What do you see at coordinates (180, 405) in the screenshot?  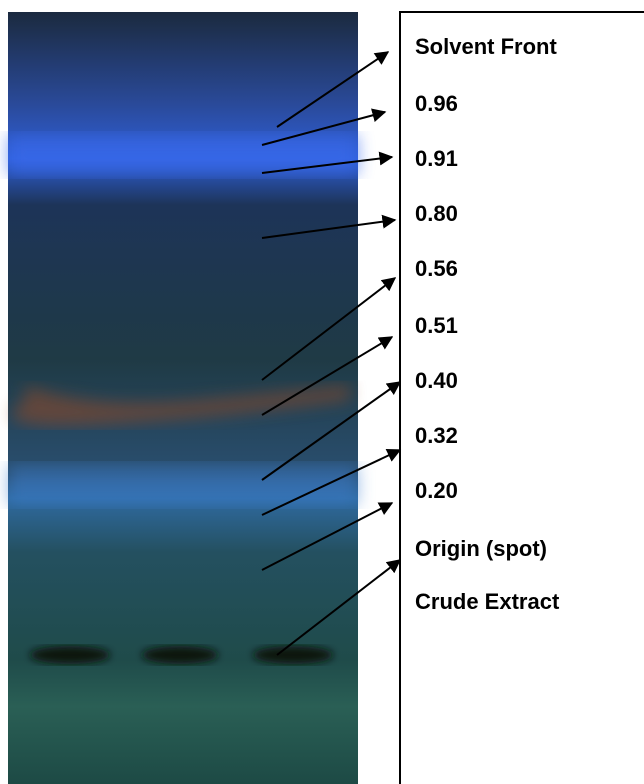 I see `orange-band` at bounding box center [180, 405].